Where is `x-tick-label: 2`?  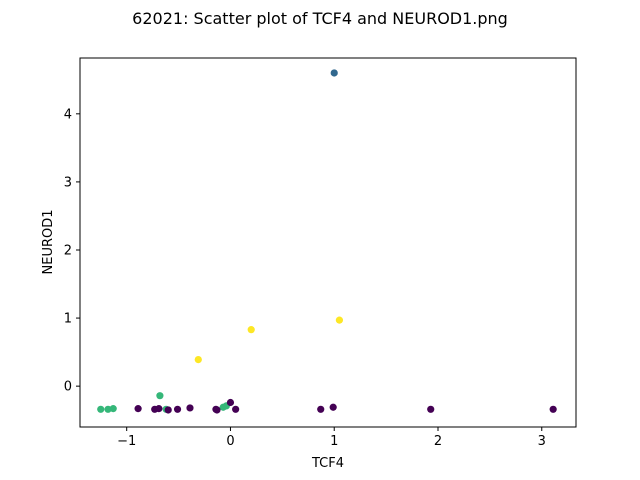
x-tick-label: 2 is located at coordinates (438, 441).